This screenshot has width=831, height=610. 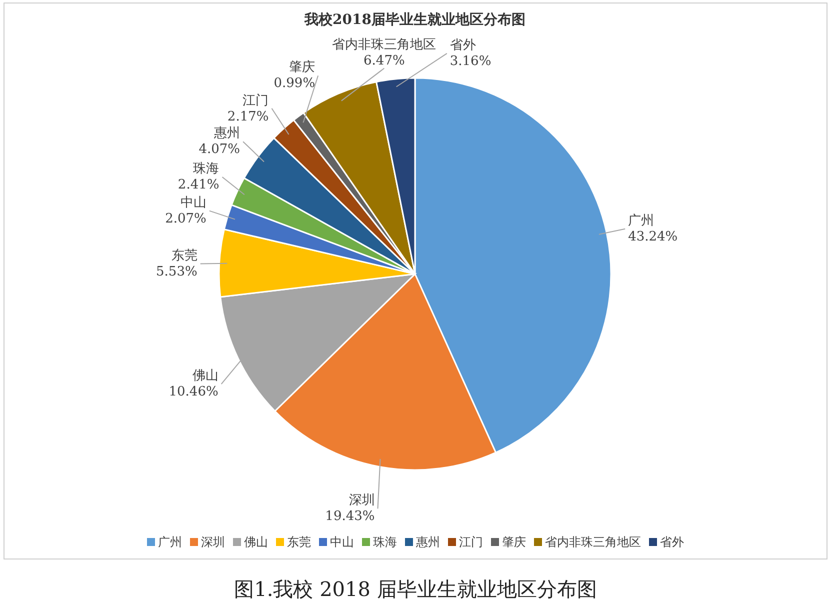 I want to click on data-label: 4.07%, so click(x=219, y=150).